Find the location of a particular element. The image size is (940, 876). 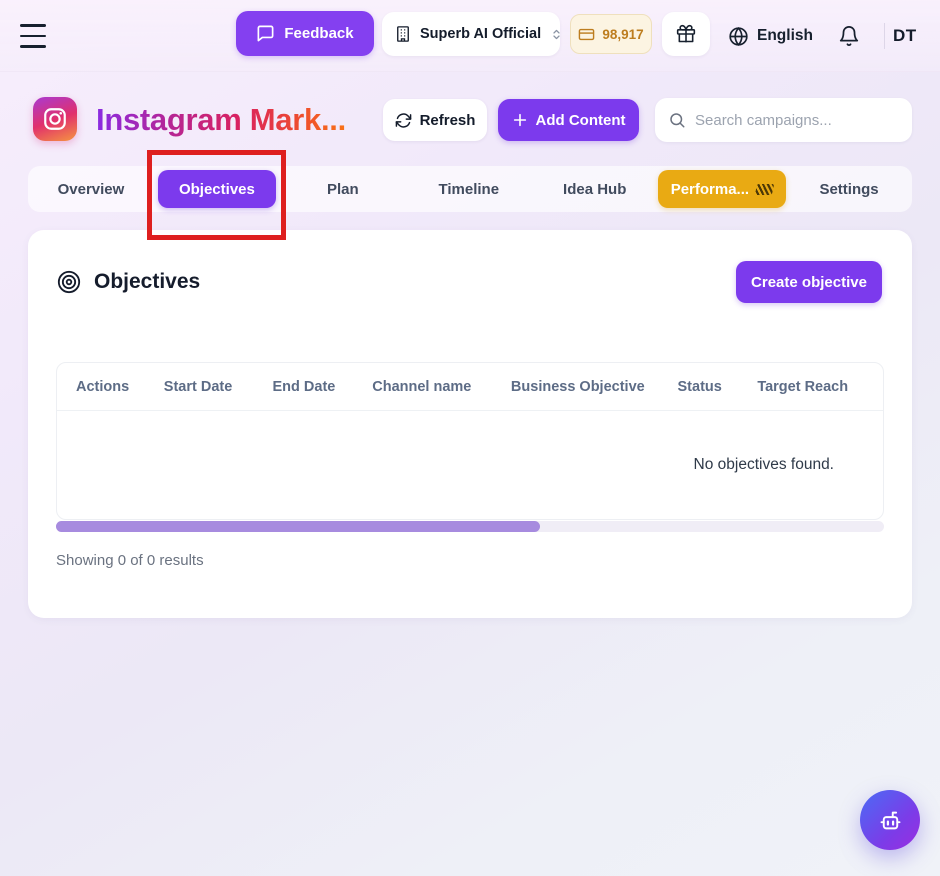

column-header: Business Objective is located at coordinates (577, 386).